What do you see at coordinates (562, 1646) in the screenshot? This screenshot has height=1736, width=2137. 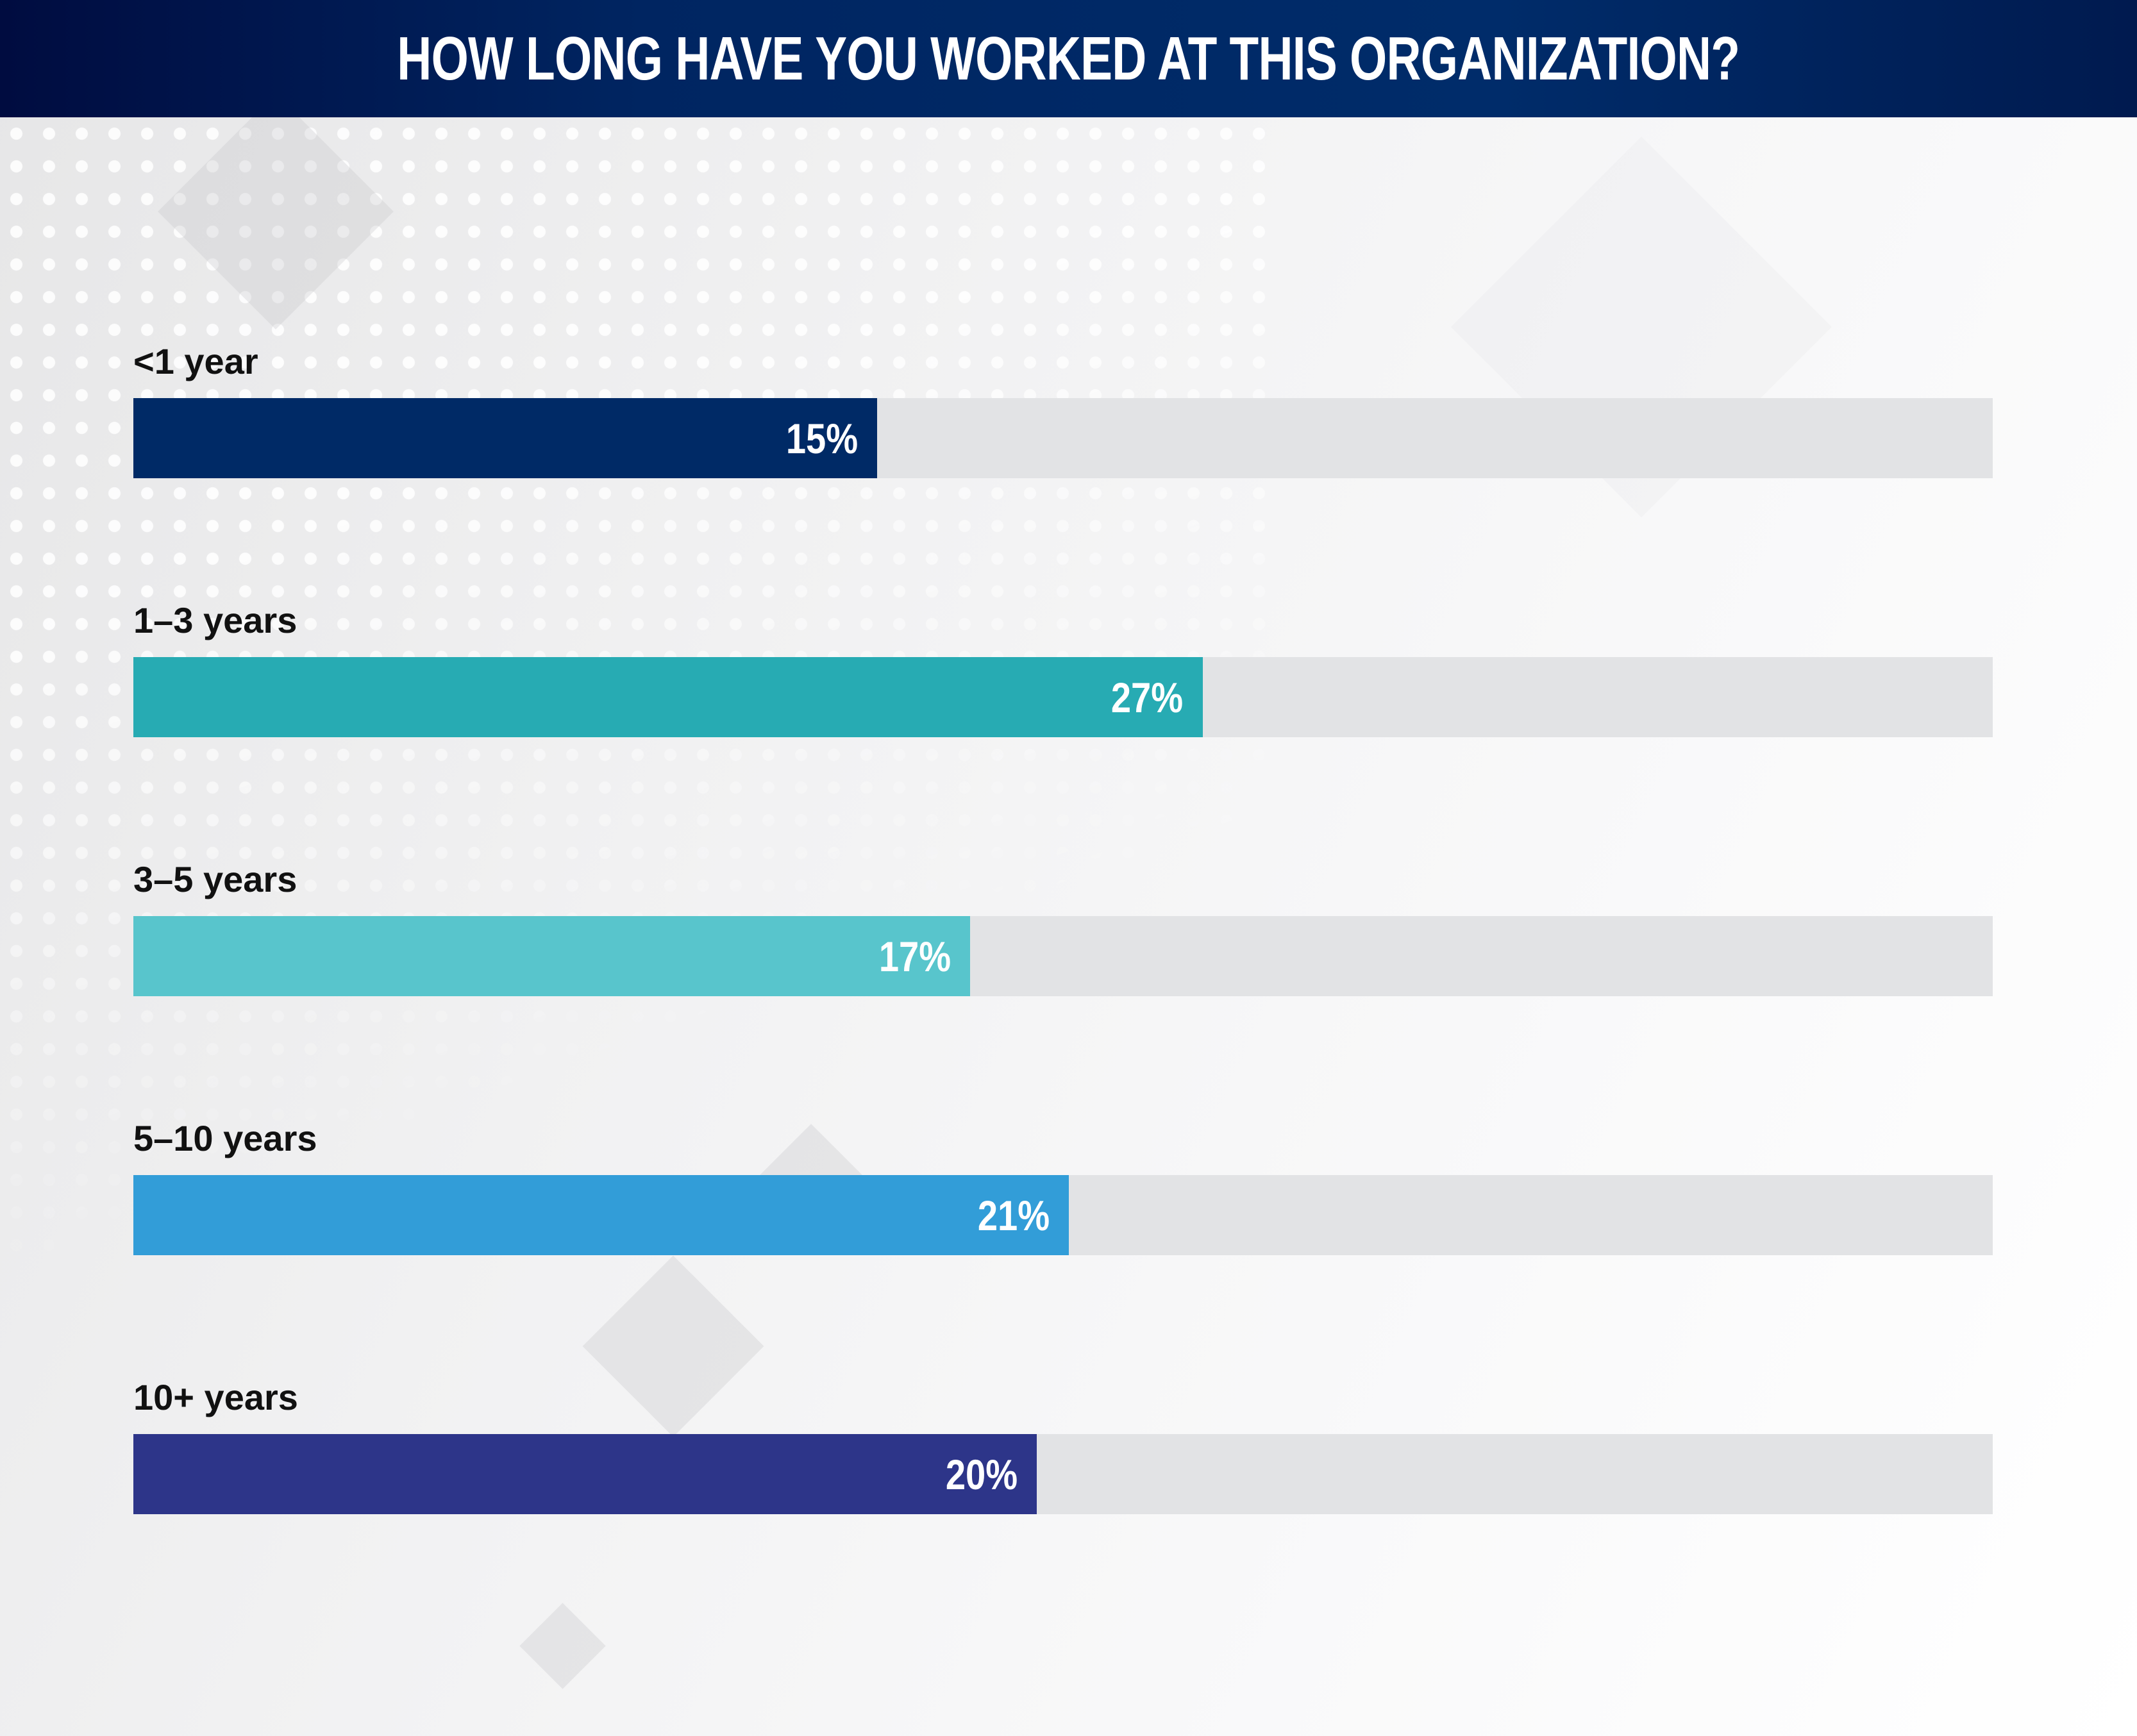 I see `background-diamond` at bounding box center [562, 1646].